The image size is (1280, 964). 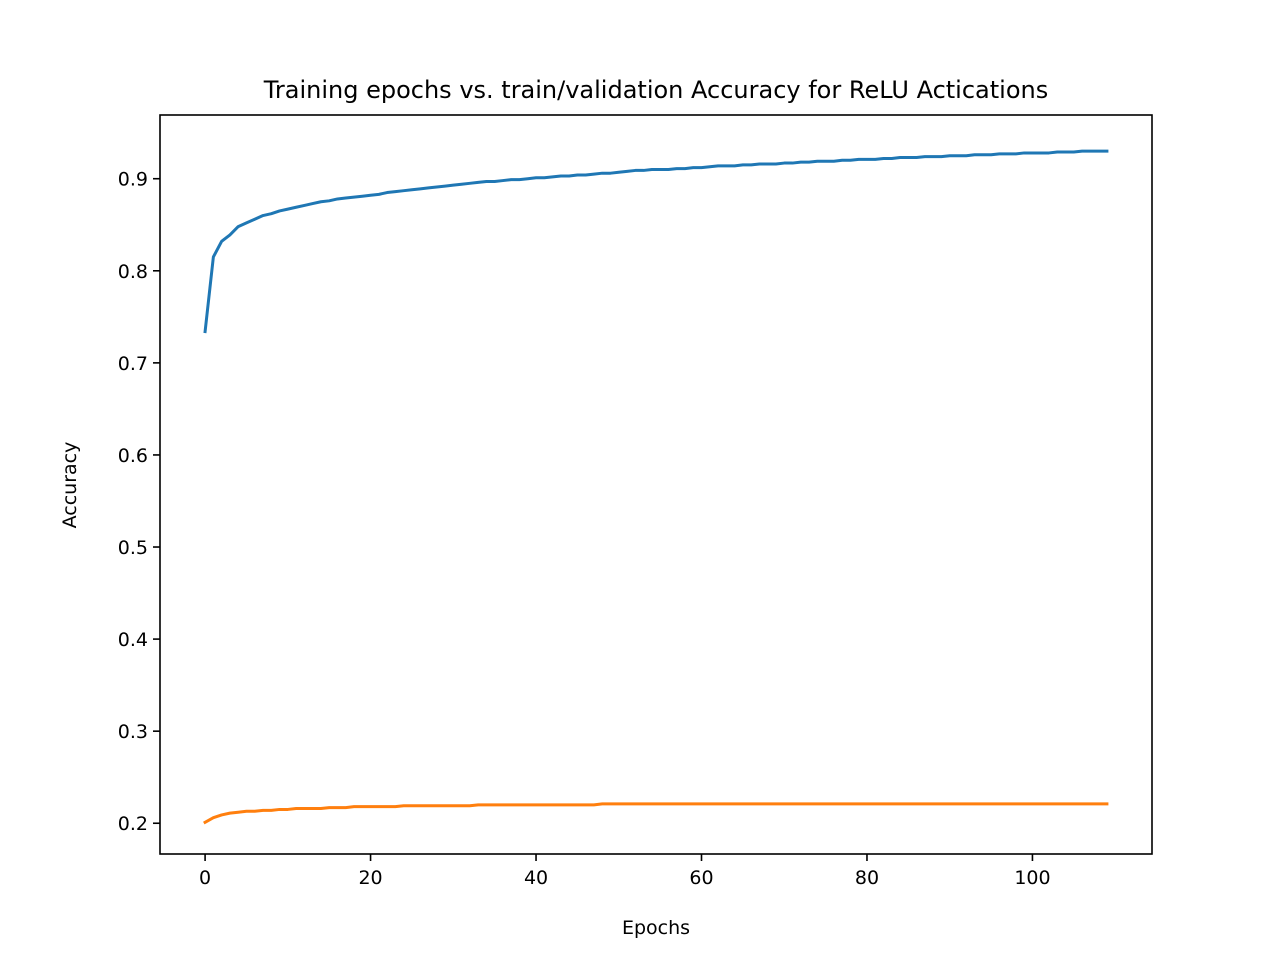 What do you see at coordinates (656, 241) in the screenshot?
I see `series-line-train` at bounding box center [656, 241].